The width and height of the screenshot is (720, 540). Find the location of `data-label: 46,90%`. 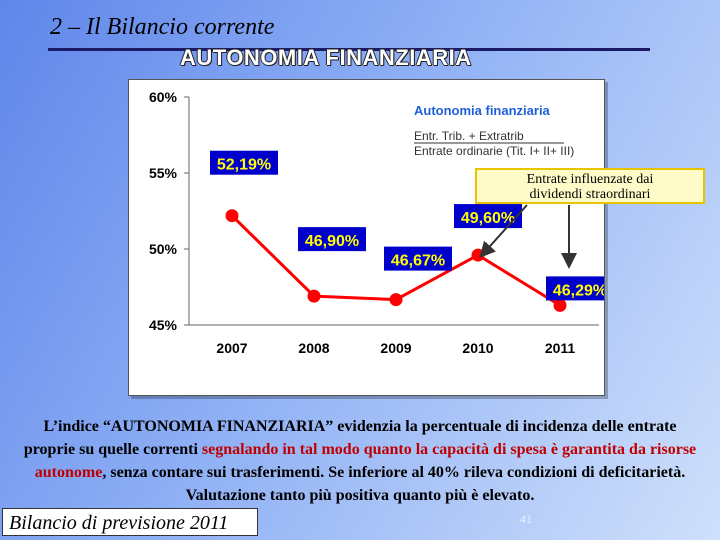

data-label: 46,90% is located at coordinates (332, 241).